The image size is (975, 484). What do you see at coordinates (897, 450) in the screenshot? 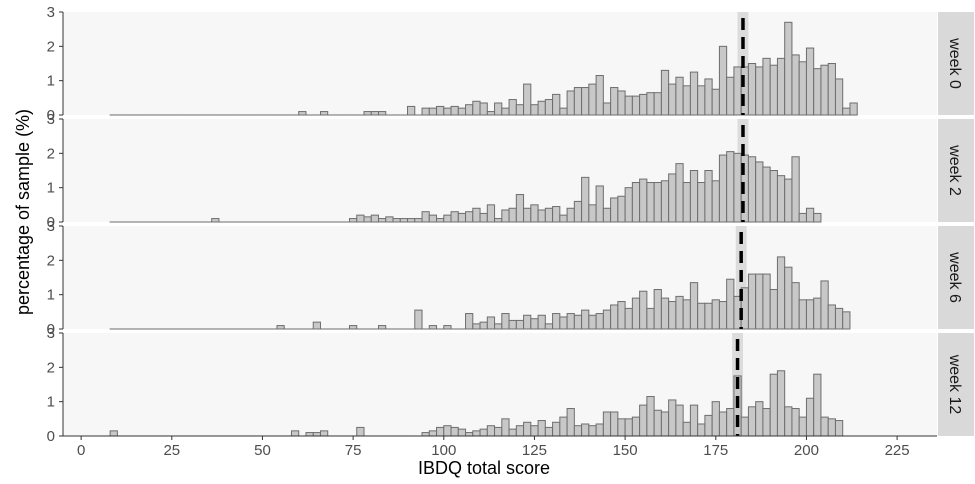
I see `x-tick-label: 225` at bounding box center [897, 450].